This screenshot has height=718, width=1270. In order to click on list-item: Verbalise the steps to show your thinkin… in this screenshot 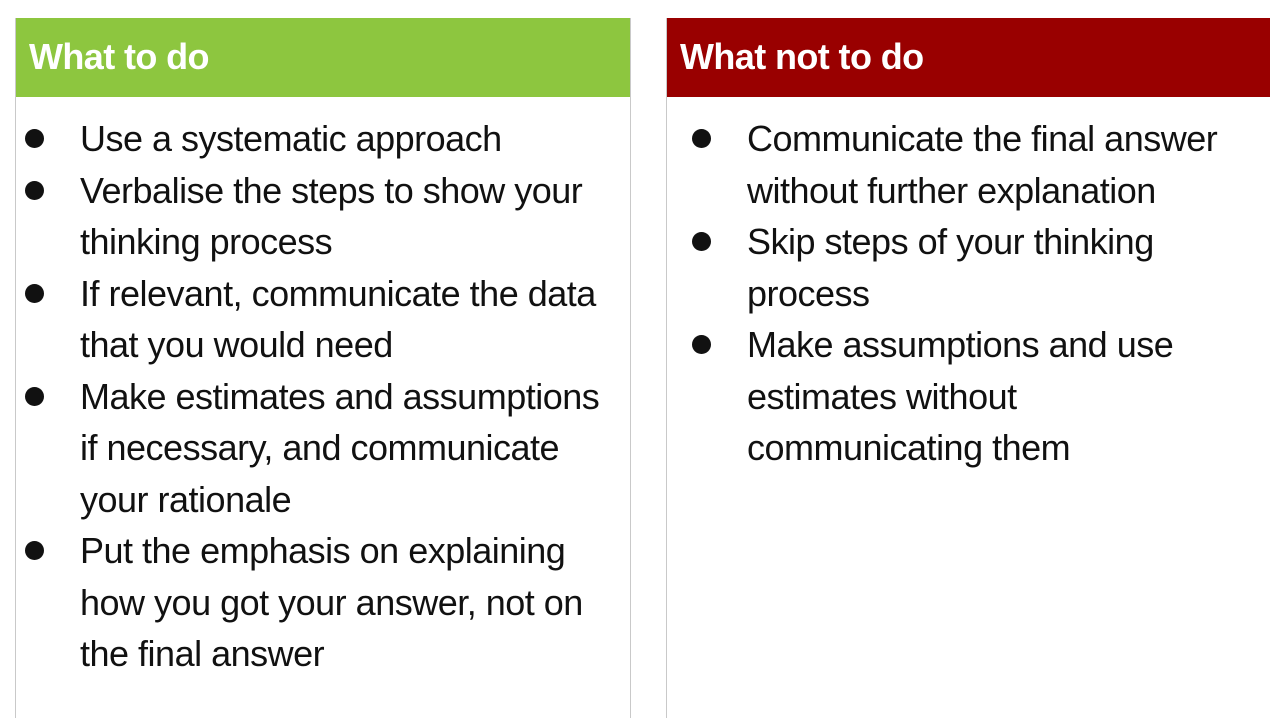, I will do `click(323, 216)`.